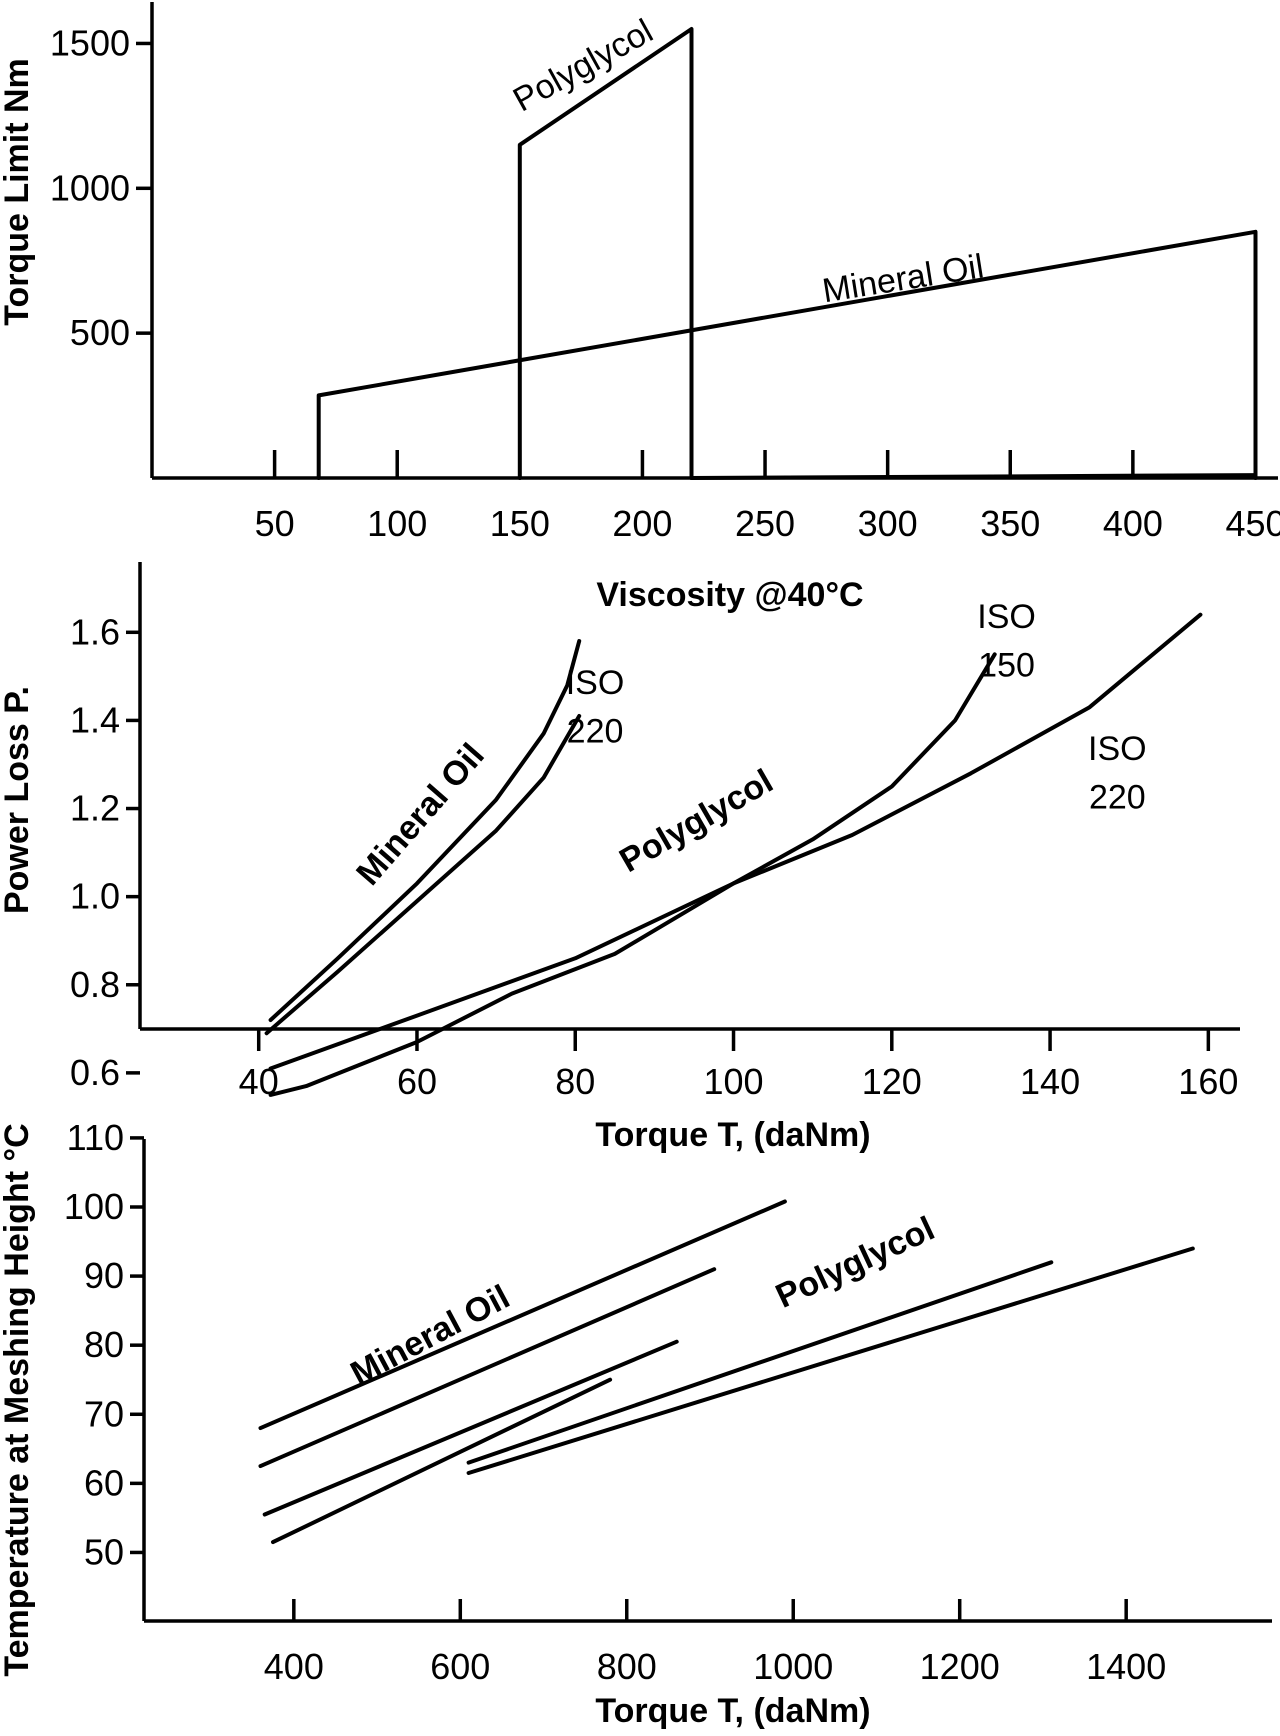 This screenshot has width=1280, height=1736. I want to click on chart3-y-tick-label: 80, so click(104, 1344).